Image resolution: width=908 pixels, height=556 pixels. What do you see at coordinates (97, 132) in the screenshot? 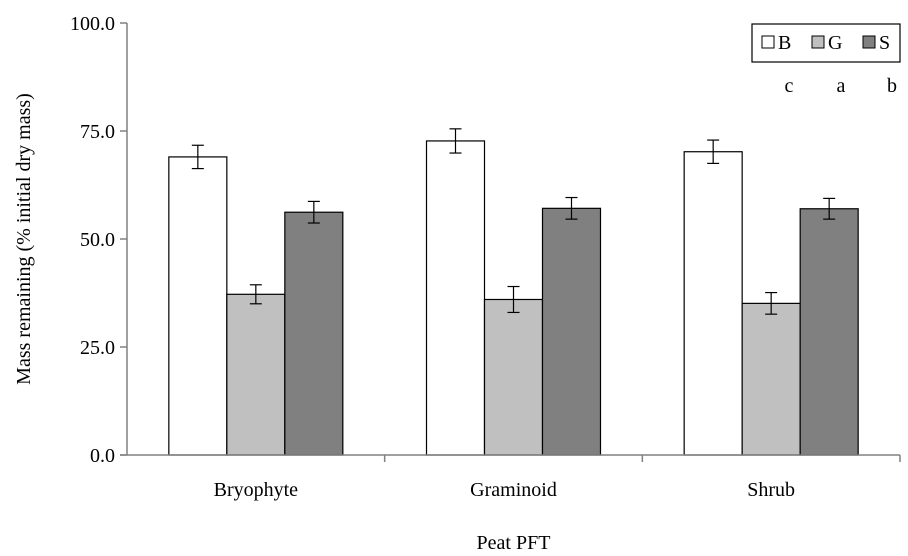
I see `y-tick-label: 75.0` at bounding box center [97, 132].